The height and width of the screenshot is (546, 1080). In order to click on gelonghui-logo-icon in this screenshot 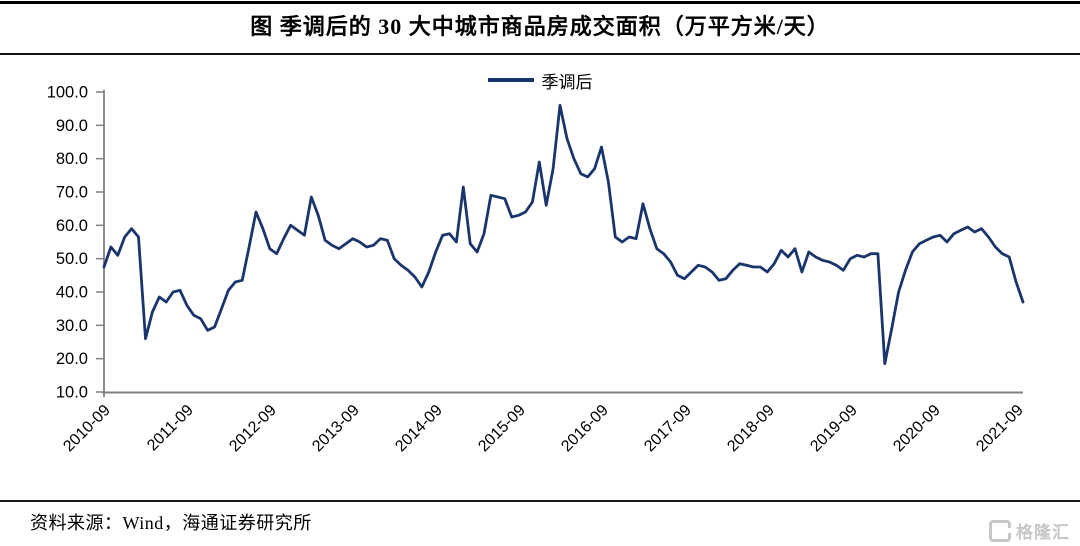, I will do `click(1000, 530)`.